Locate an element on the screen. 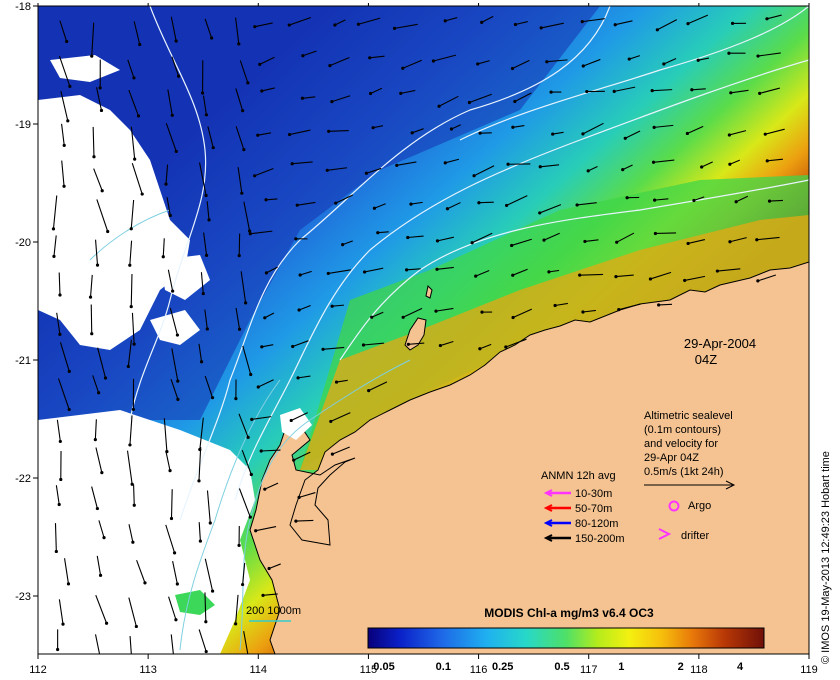 Image resolution: width=840 pixels, height=680 pixels. y-tick-label: -19 is located at coordinates (23, 125).